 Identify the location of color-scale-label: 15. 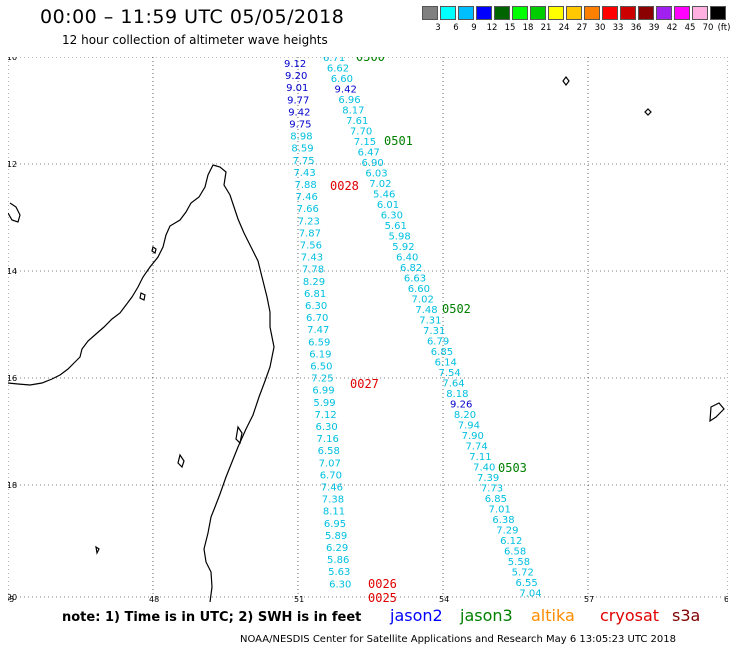
(510, 28).